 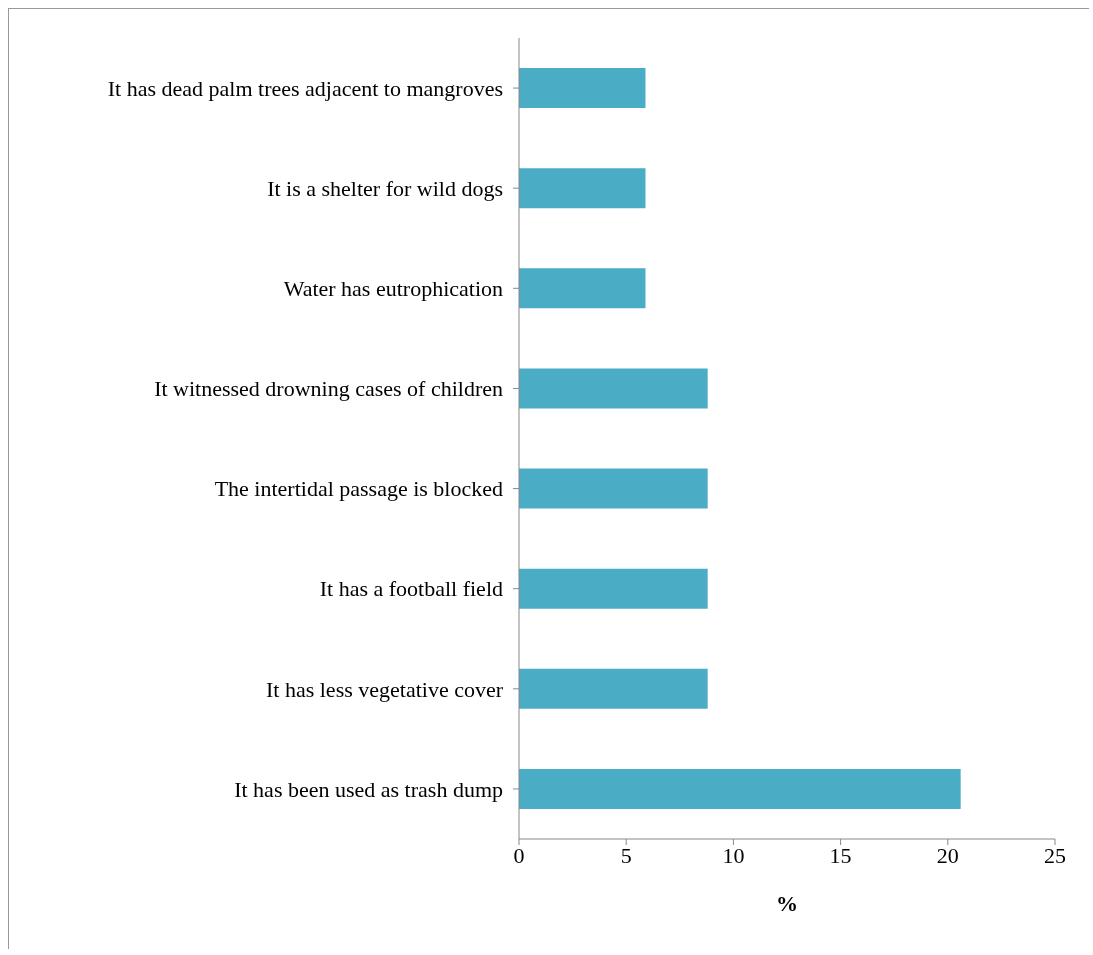 I want to click on x-tick-label: 20, so click(x=947, y=855).